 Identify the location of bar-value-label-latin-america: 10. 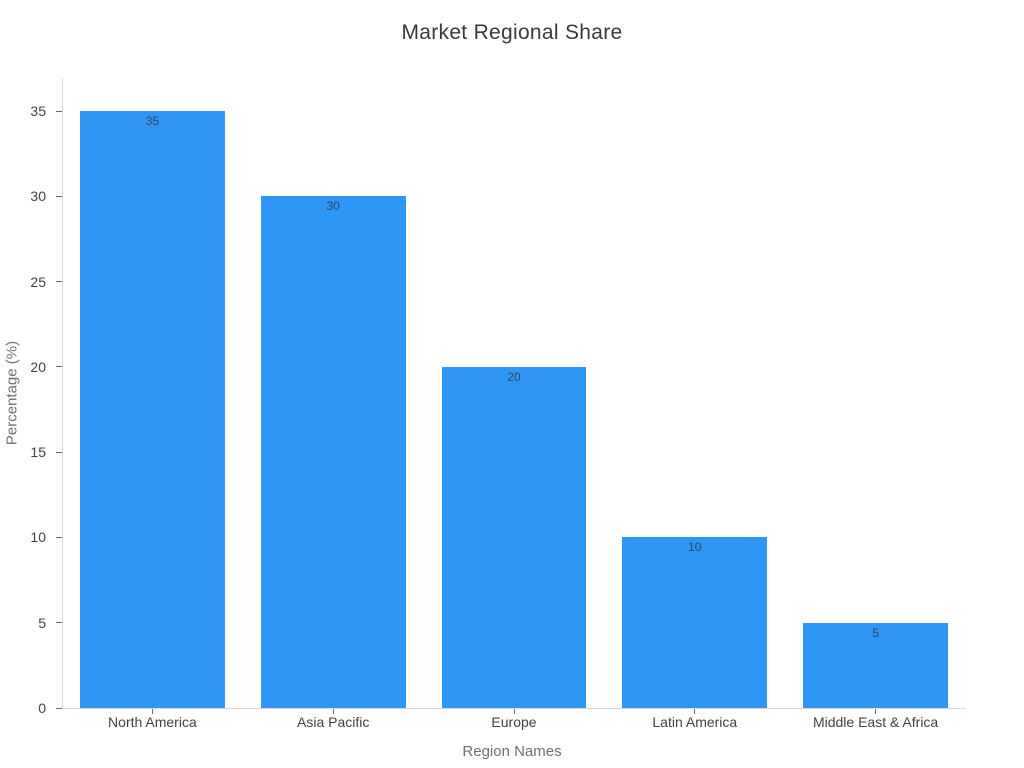
(695, 547).